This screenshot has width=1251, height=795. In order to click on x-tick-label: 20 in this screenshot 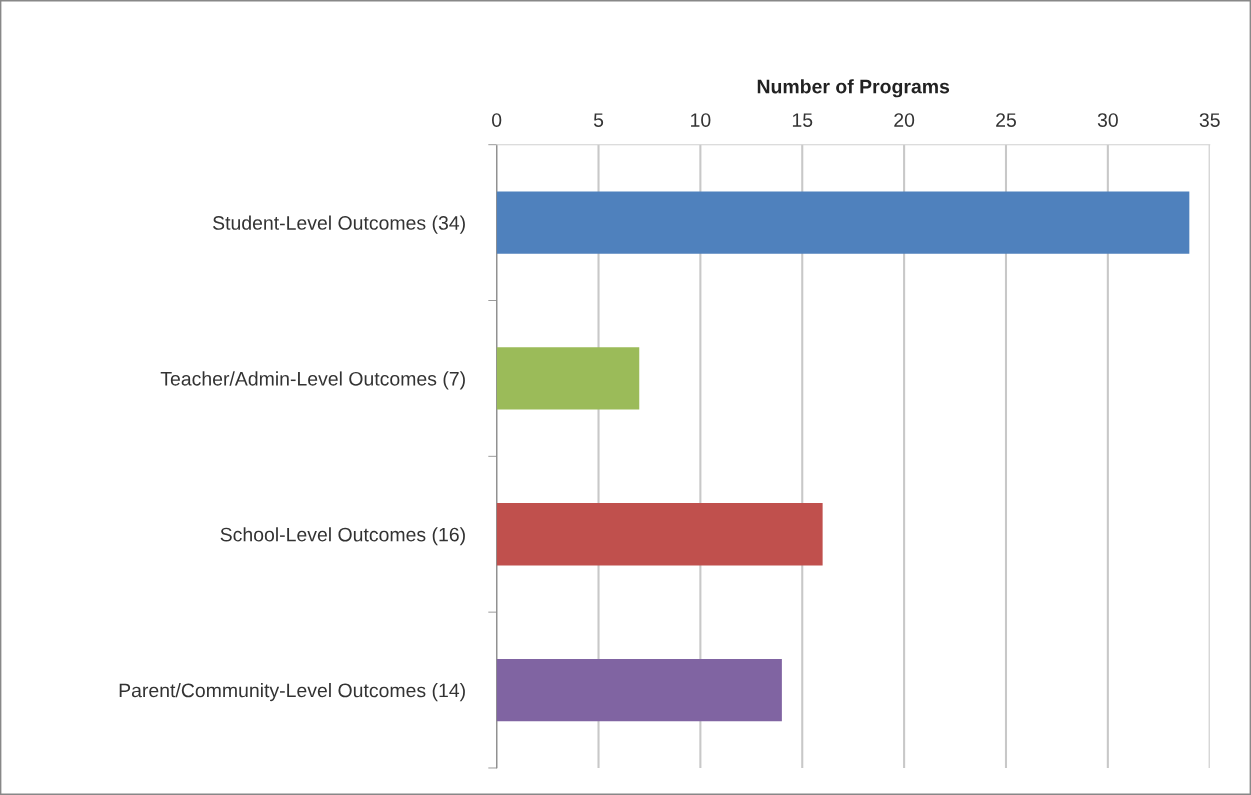, I will do `click(904, 120)`.